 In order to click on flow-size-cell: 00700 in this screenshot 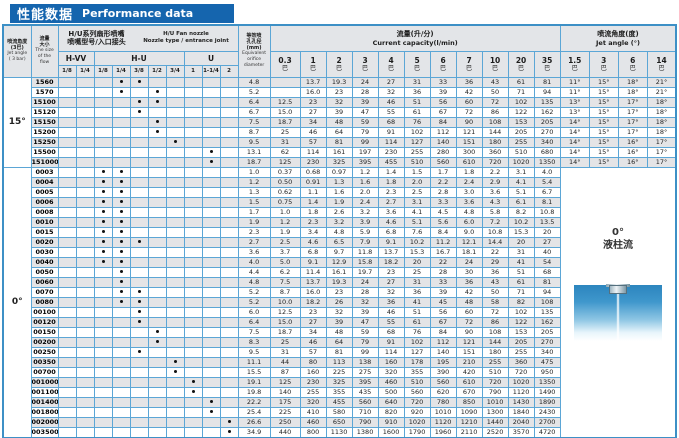, I will do `click(44, 372)`.